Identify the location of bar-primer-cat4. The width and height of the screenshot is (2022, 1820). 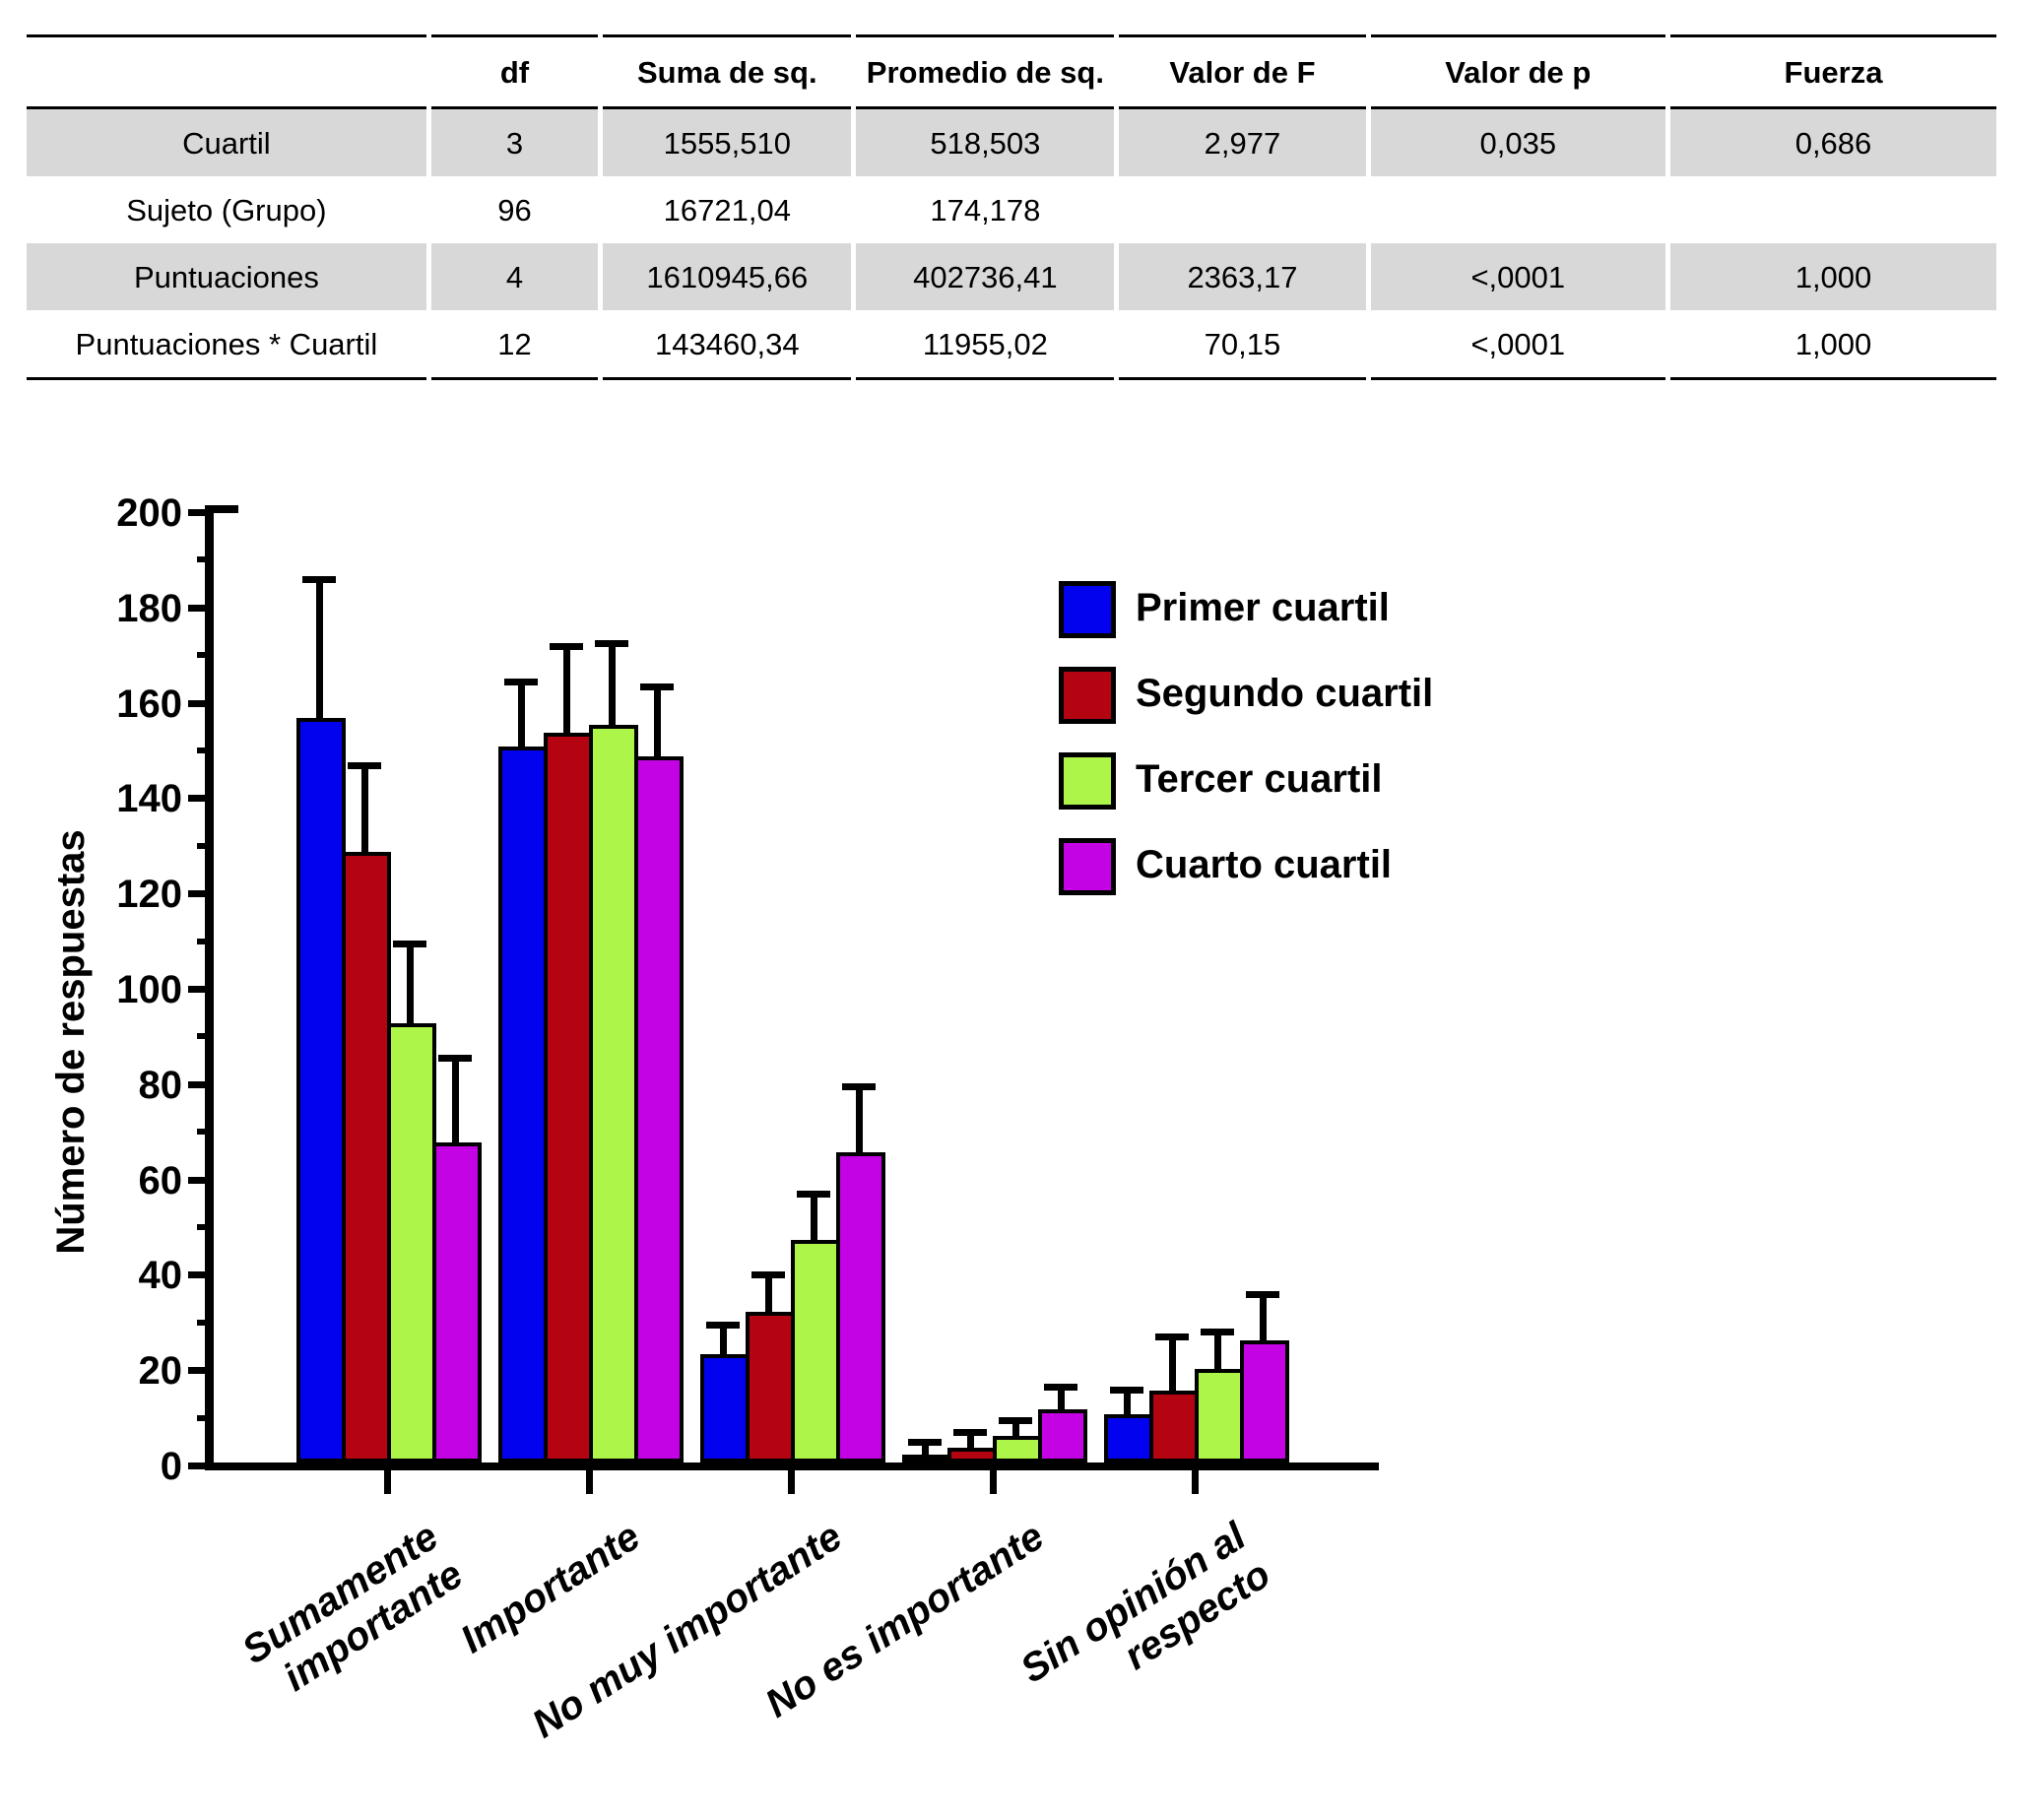
(926, 1458).